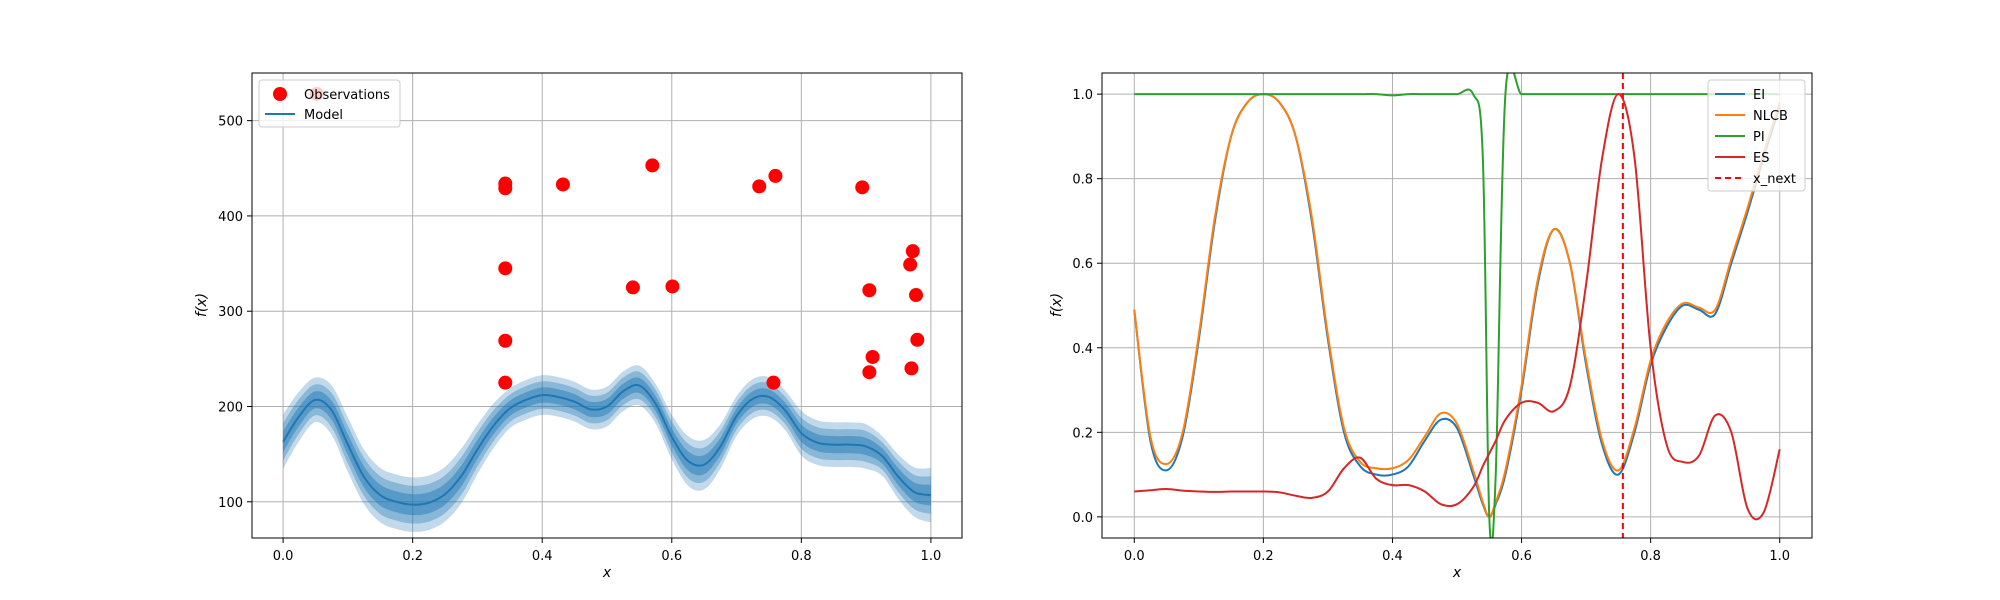 Image resolution: width=2000 pixels, height=600 pixels. I want to click on legend-box-right, so click(1756, 135).